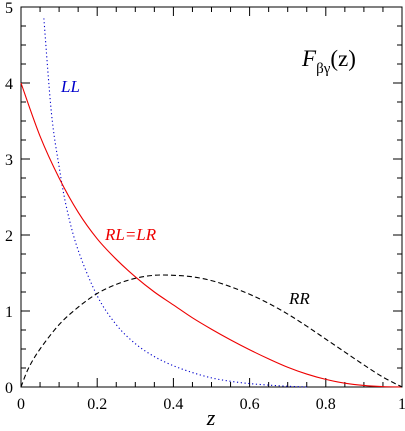 This screenshot has width=405, height=431. I want to click on x-tick-label: 0.8, so click(326, 404).